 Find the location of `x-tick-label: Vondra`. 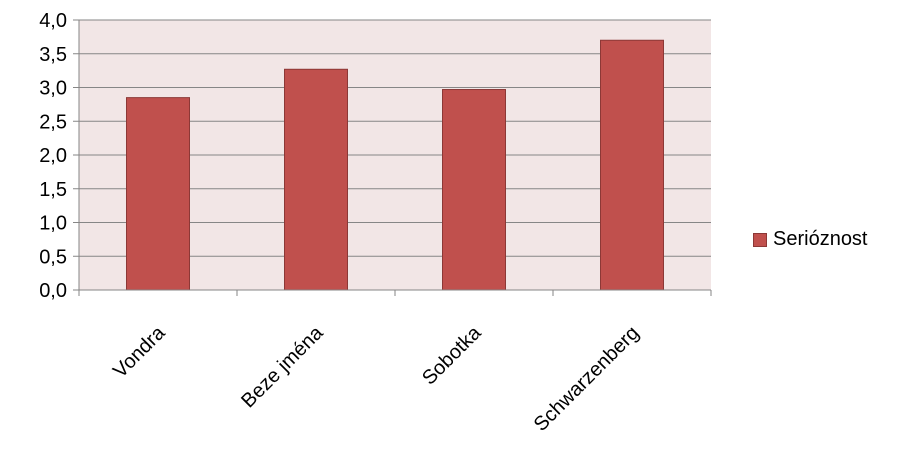

x-tick-label: Vondra is located at coordinates (139, 351).